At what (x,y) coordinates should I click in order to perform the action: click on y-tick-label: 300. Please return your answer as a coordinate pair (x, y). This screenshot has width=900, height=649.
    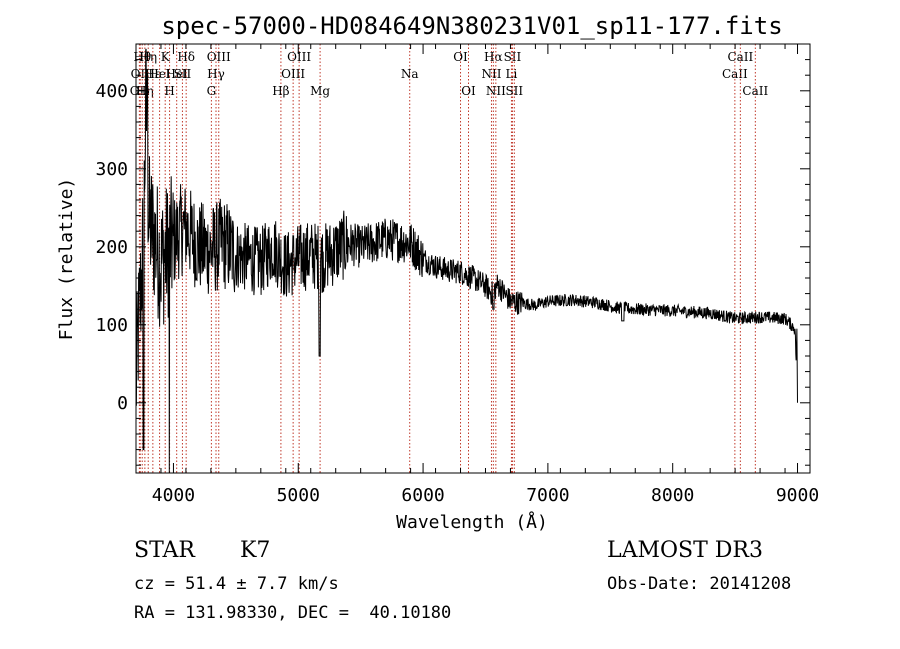
    Looking at the image, I should click on (111, 169).